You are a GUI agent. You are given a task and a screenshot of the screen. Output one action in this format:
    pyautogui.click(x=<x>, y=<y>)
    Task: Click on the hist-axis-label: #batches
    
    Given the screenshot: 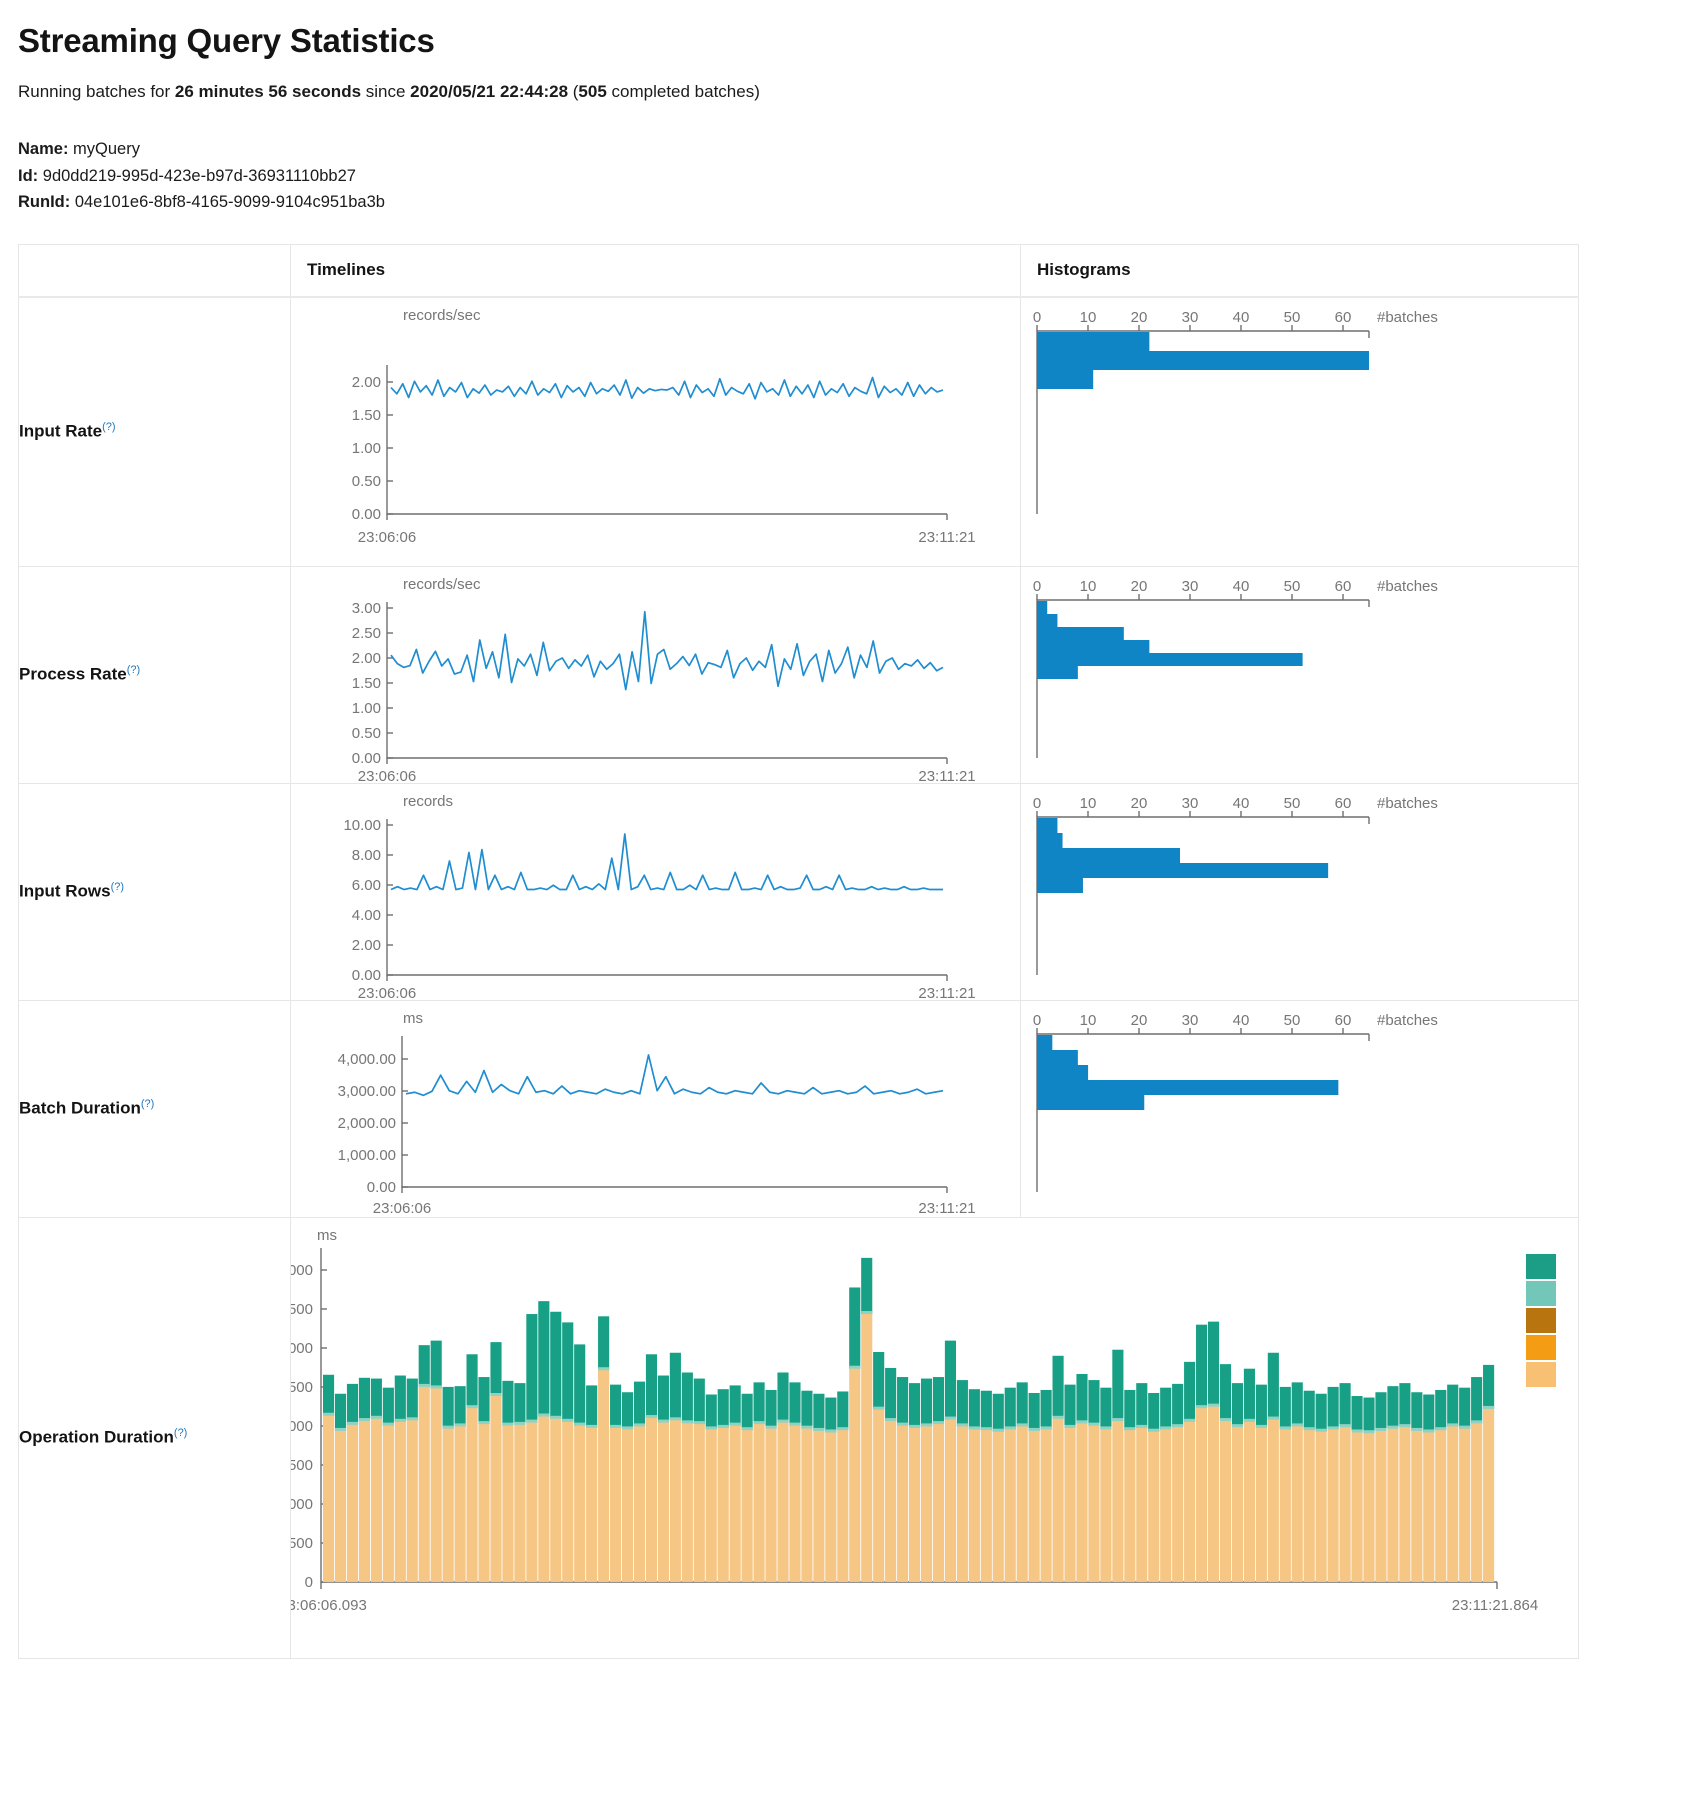 What is the action you would take?
    pyautogui.click(x=1407, y=1020)
    